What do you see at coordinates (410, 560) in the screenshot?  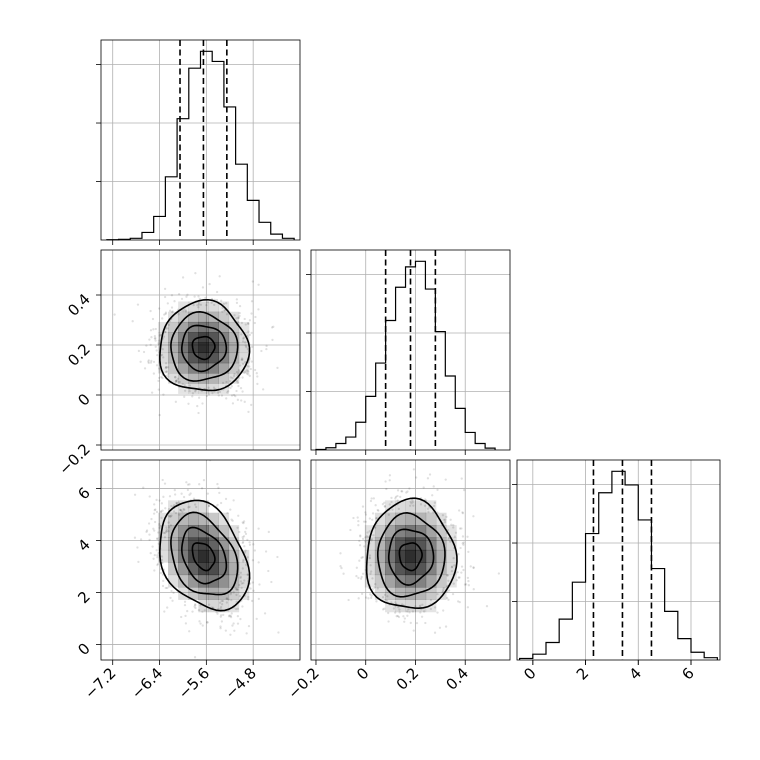 I see `panel-frame` at bounding box center [410, 560].